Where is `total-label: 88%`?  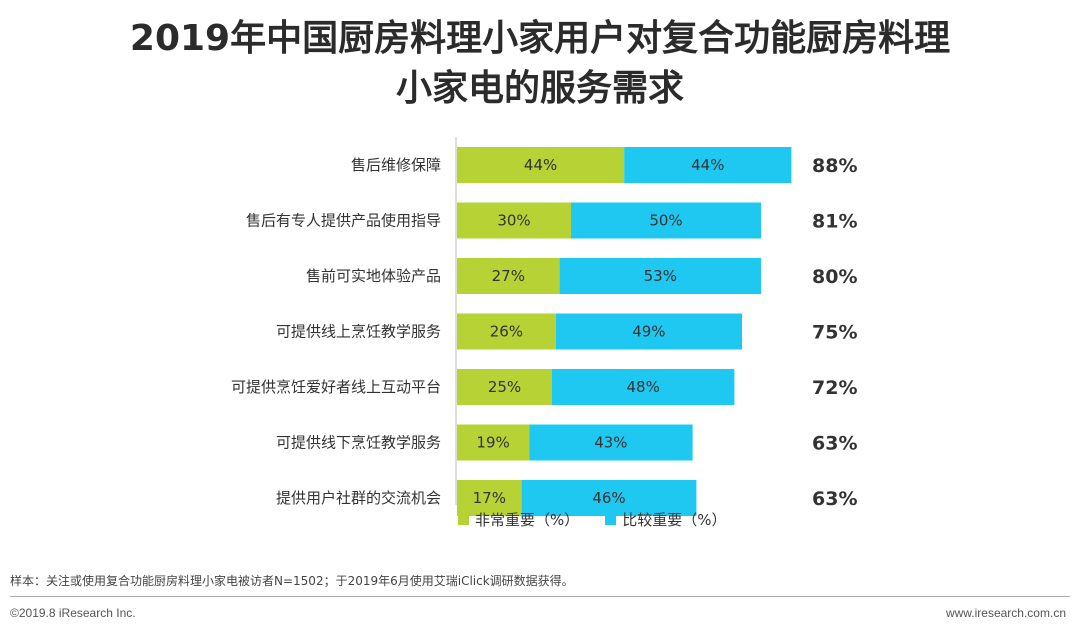
total-label: 88% is located at coordinates (834, 166).